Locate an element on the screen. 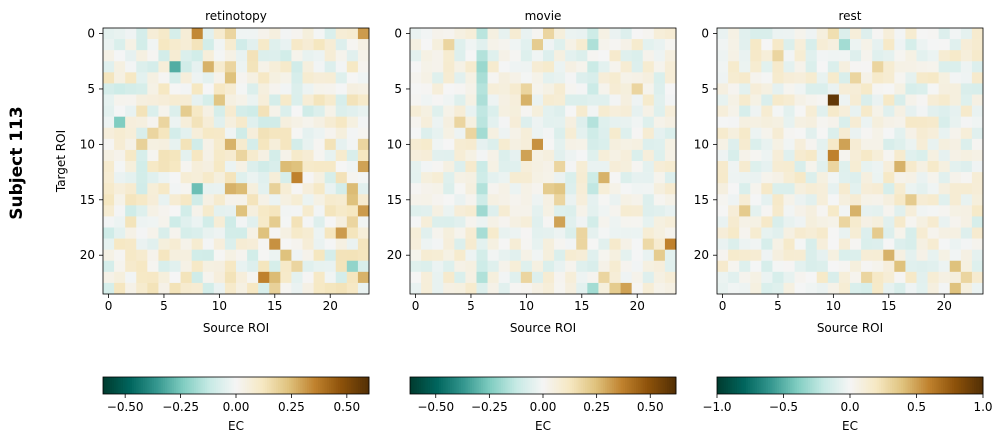 This screenshot has height=446, width=1002. y-tick-label: 5 is located at coordinates (398, 89).